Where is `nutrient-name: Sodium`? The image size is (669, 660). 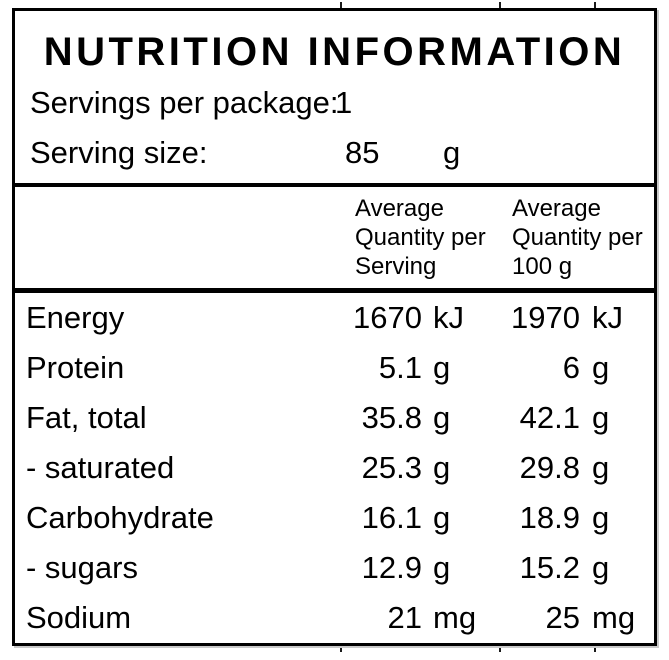 nutrient-name: Sodium is located at coordinates (79, 617).